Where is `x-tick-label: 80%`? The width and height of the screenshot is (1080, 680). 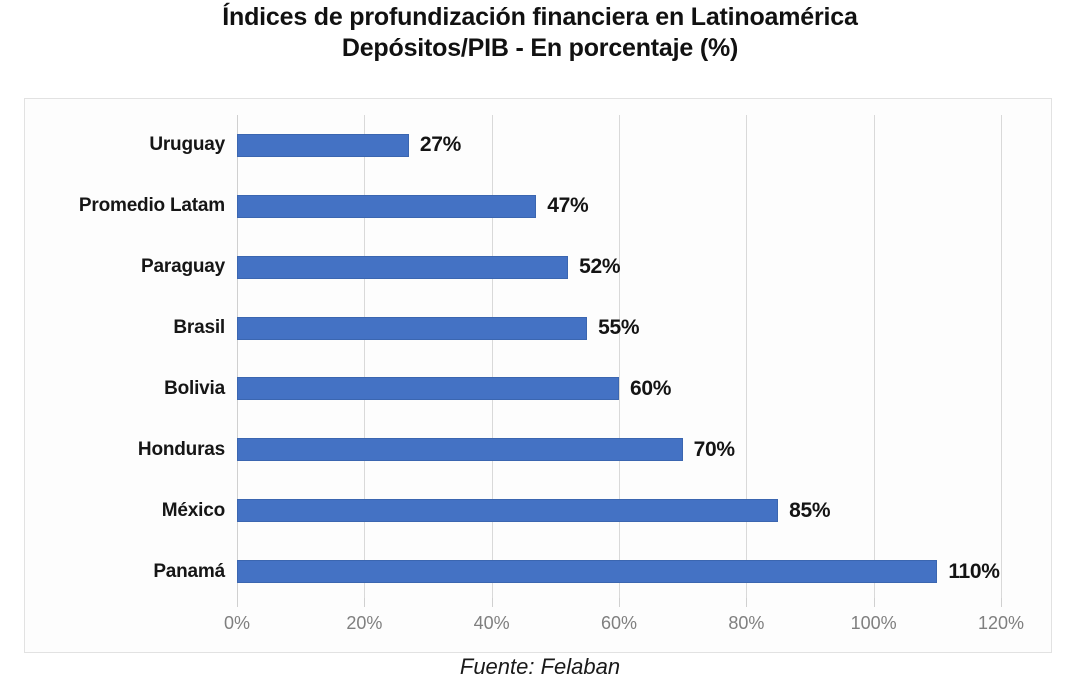
x-tick-label: 80% is located at coordinates (746, 623).